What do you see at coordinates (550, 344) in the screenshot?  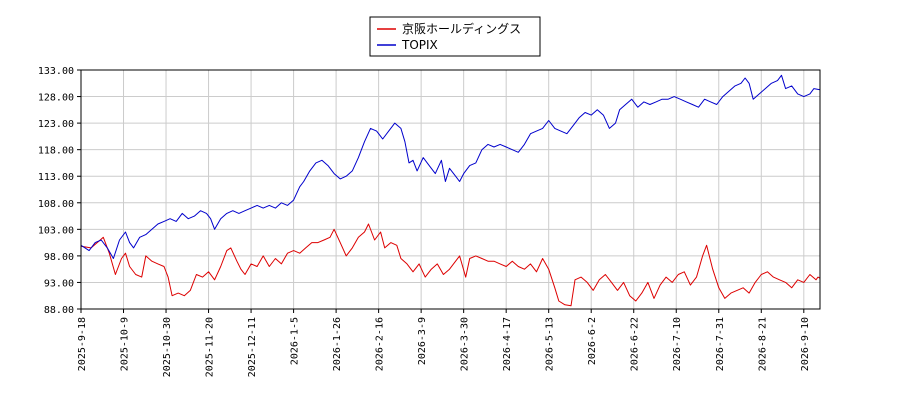 I see `x-tick-label: 2026-5-13` at bounding box center [550, 344].